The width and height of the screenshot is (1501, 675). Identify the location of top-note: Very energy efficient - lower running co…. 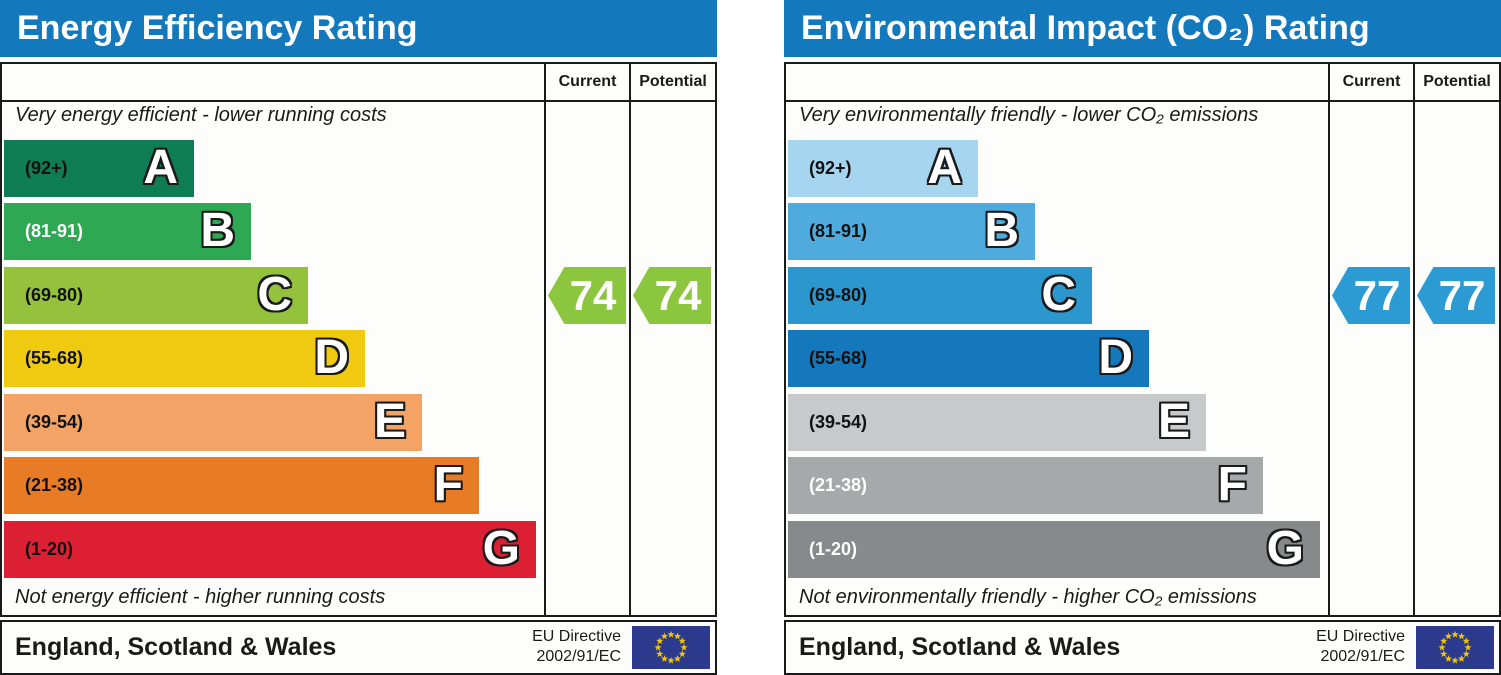
(201, 115).